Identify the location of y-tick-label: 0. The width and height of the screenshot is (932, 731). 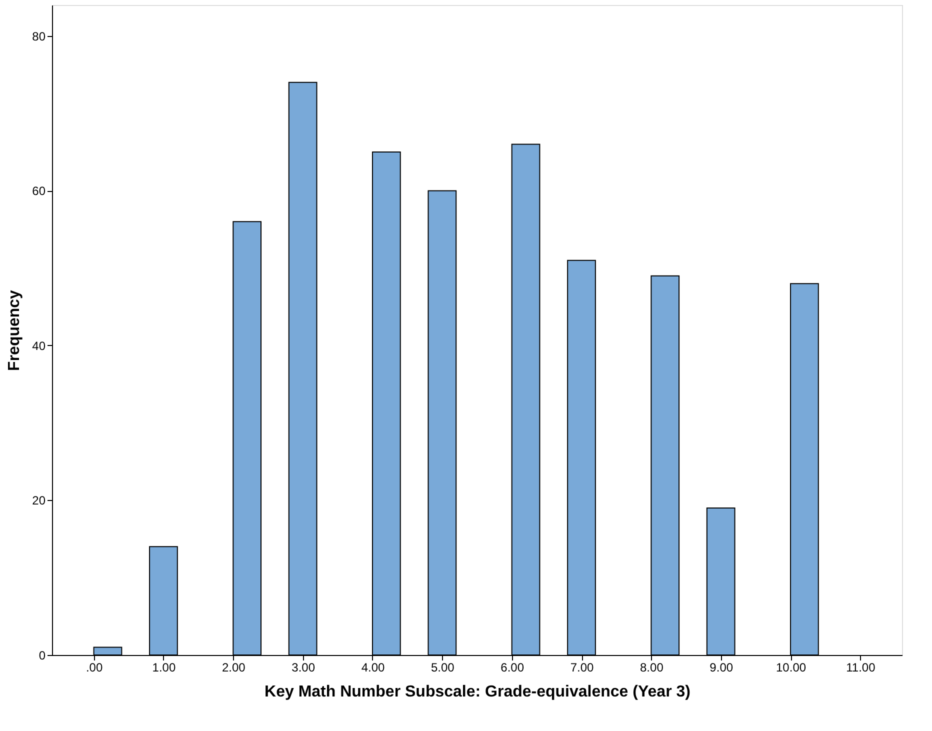
(42, 655).